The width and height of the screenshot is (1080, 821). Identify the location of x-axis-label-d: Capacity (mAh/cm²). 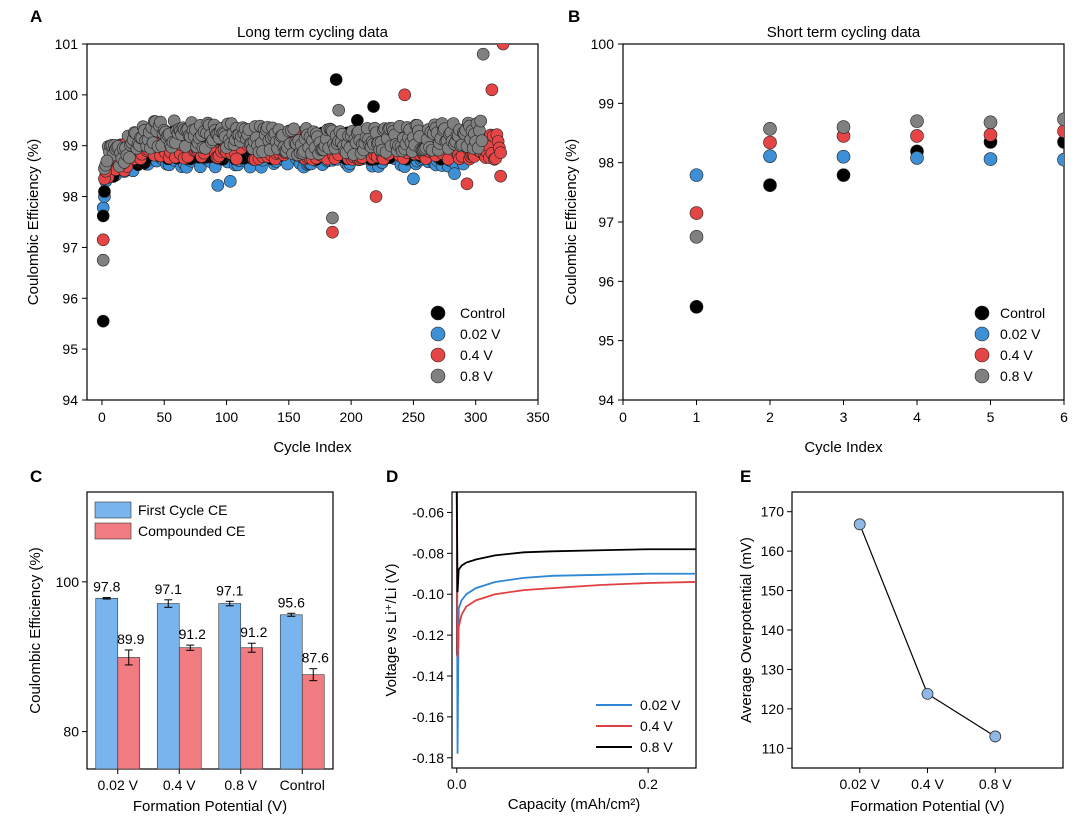
(574, 804).